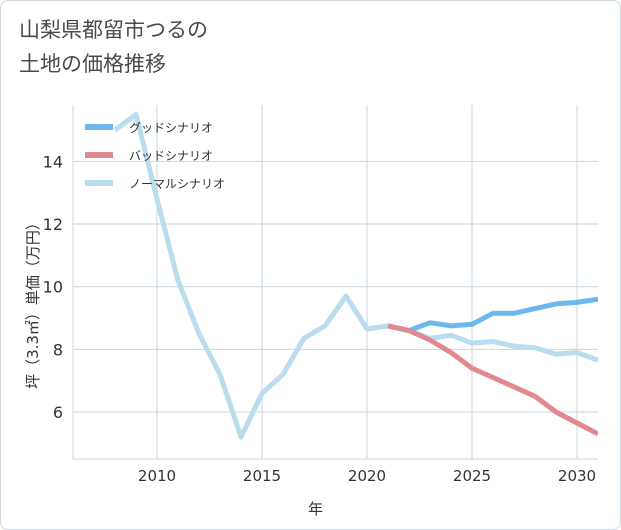 The width and height of the screenshot is (621, 530). Describe the element at coordinates (262, 476) in the screenshot. I see `x-tick-label: 2015` at that location.